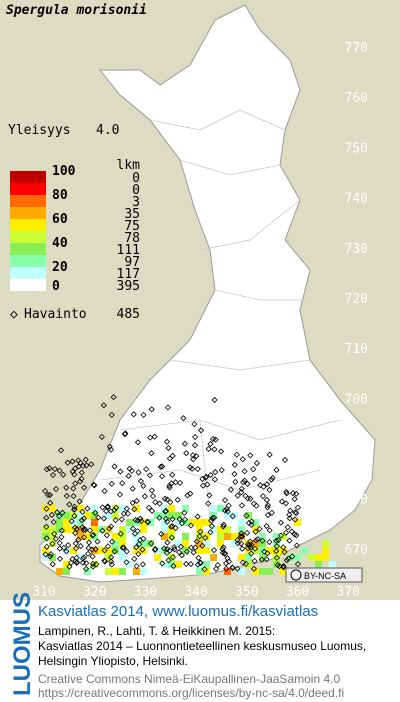  I want to click on legend-class-label: 100, so click(64, 171).